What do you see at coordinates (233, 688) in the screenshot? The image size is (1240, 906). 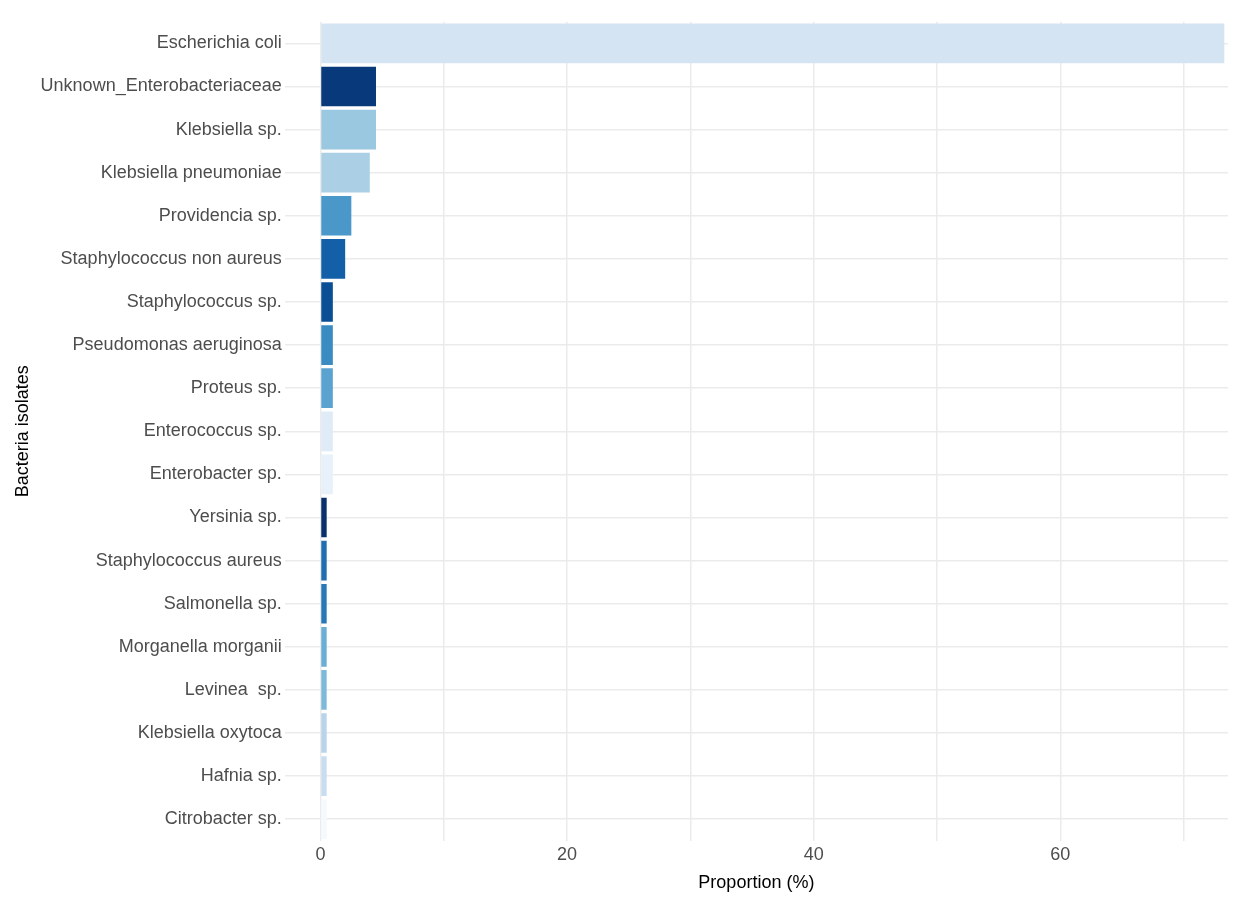 I see `y-tick-label: Levinea sp.` at bounding box center [233, 688].